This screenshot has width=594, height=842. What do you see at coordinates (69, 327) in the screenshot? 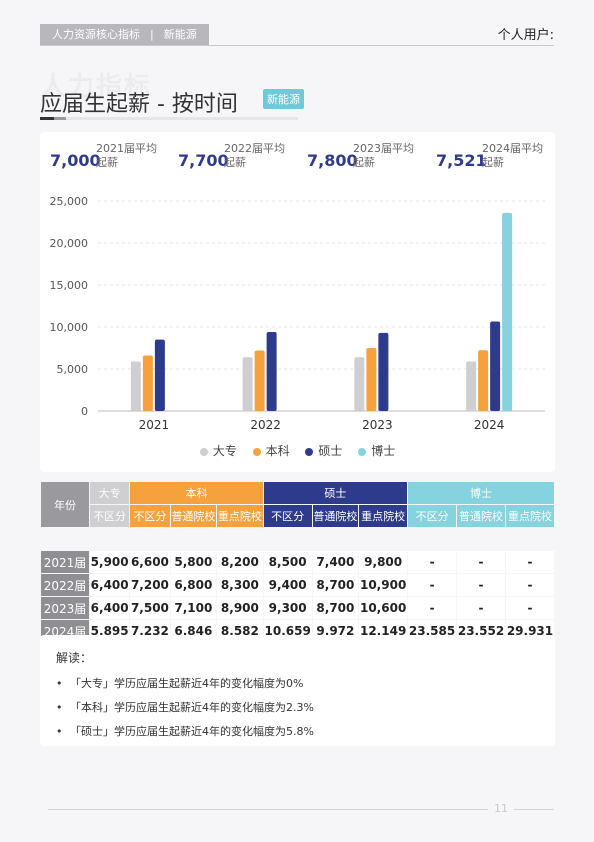
I see `y-tick-label: 10,000` at bounding box center [69, 327].